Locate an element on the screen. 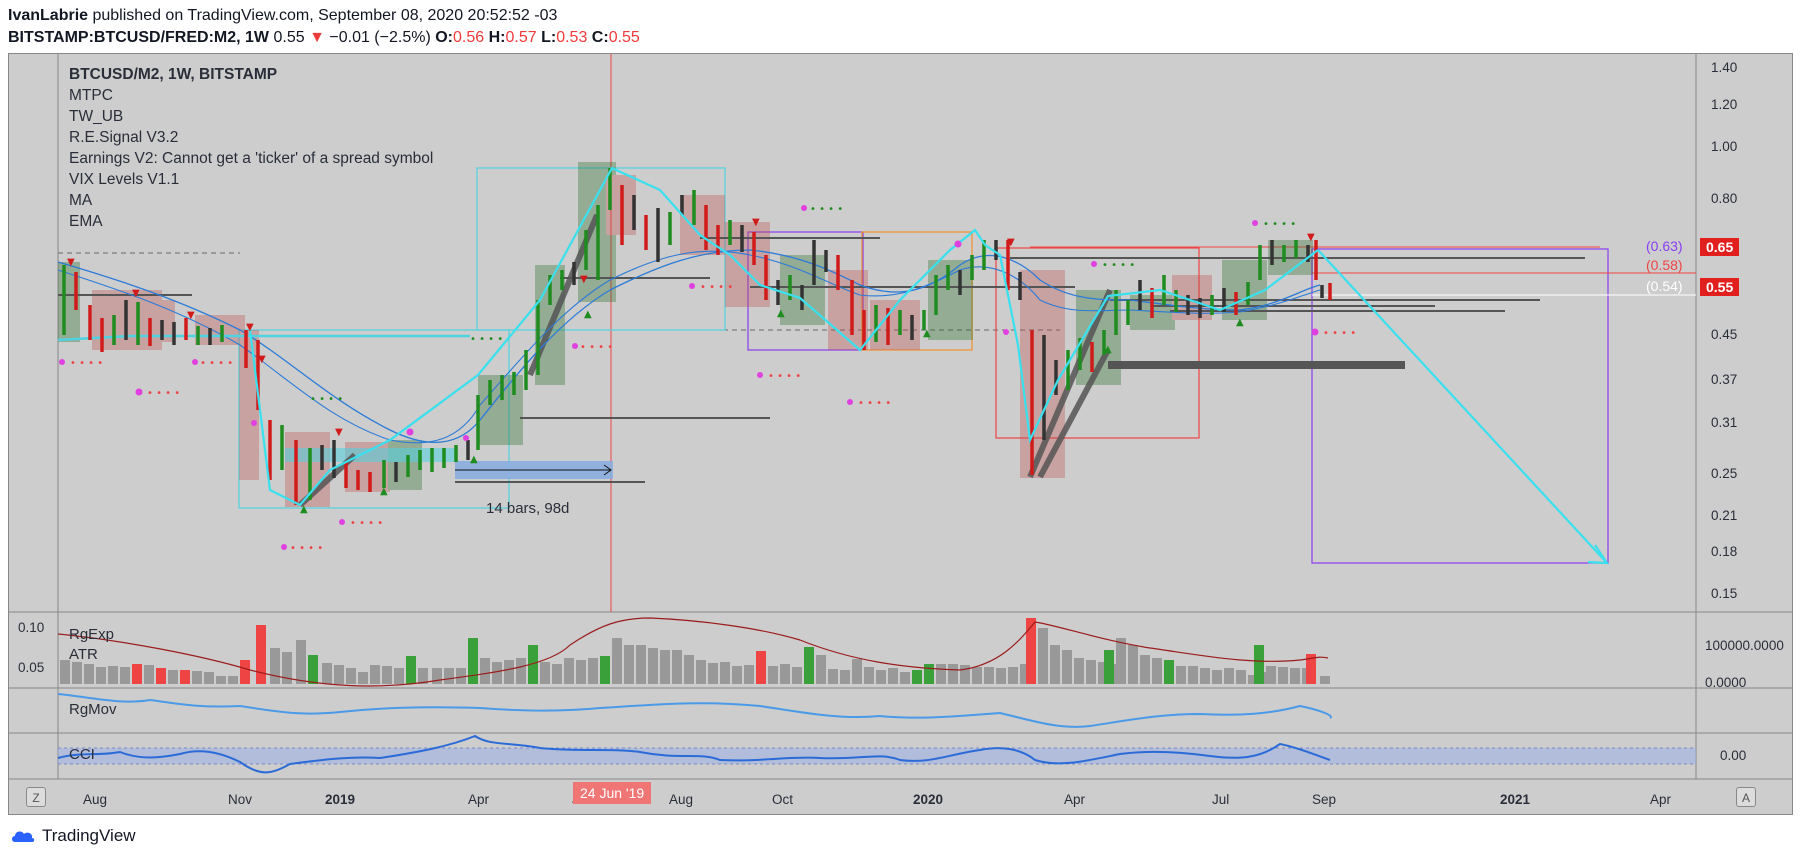  price-axis-label: 0.45 is located at coordinates (1724, 334).